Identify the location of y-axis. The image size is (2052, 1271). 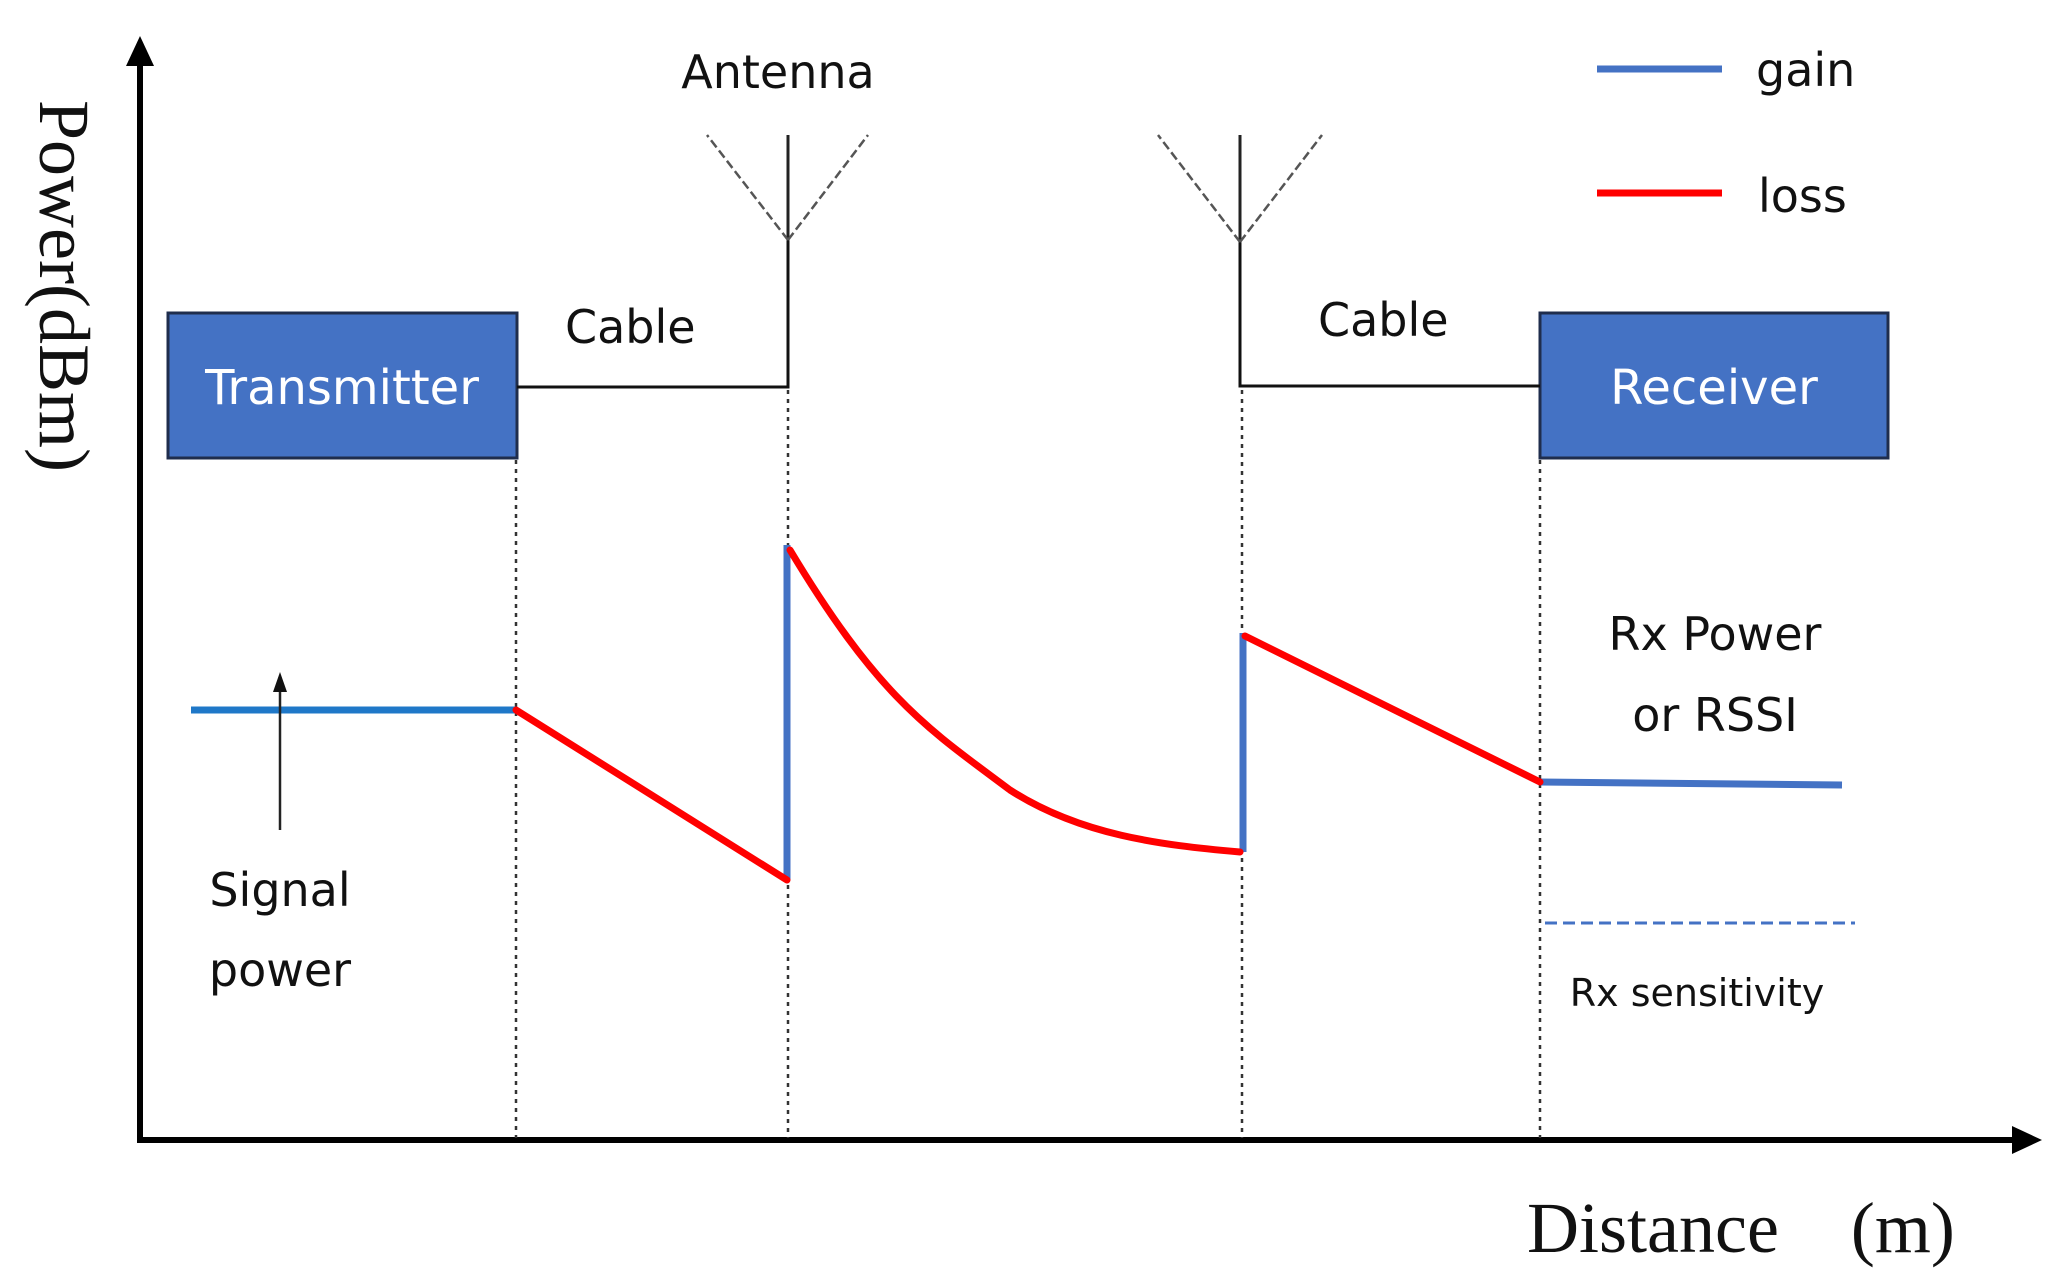
(140, 588).